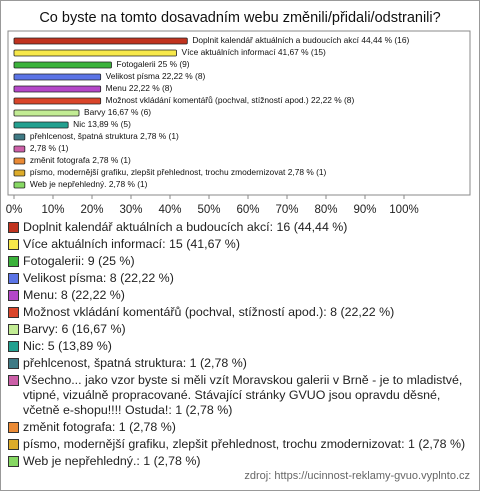  Describe the element at coordinates (239, 295) in the screenshot. I see `legend-item: Menu: 8 (22,22 %)` at that location.